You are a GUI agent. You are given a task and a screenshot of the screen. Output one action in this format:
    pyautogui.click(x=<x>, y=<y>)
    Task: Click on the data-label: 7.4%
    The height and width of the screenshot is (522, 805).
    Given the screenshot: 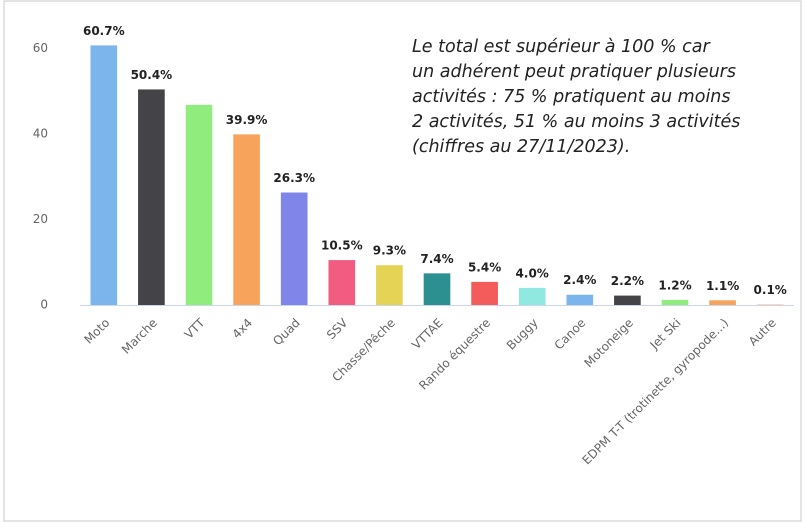 What is the action you would take?
    pyautogui.click(x=436, y=259)
    